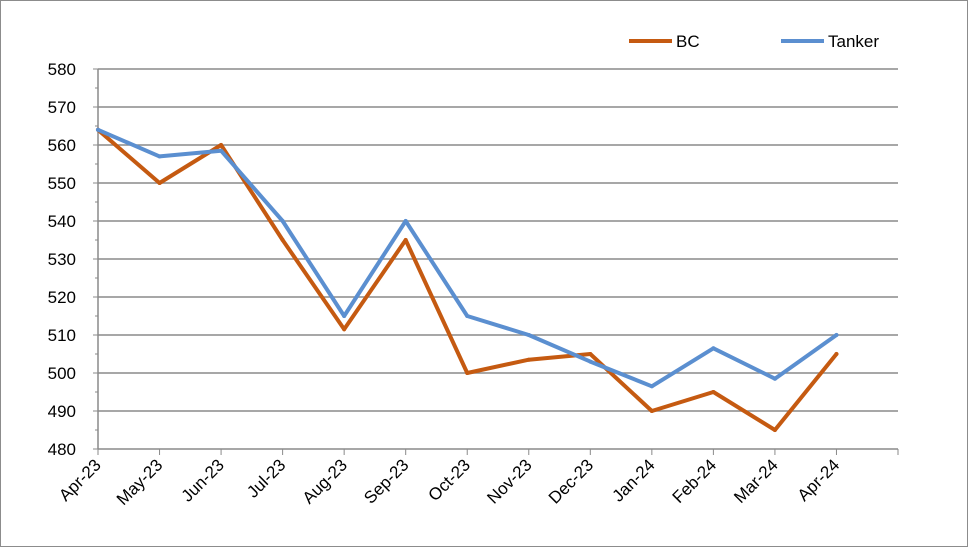 The width and height of the screenshot is (968, 547). I want to click on x-tick-label: Nov-23, so click(509, 481).